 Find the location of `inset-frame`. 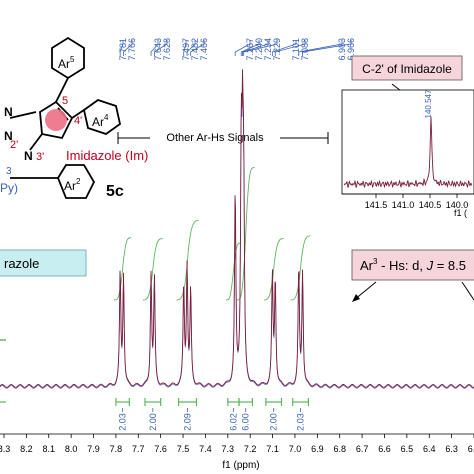

inset-frame is located at coordinates (407, 142).